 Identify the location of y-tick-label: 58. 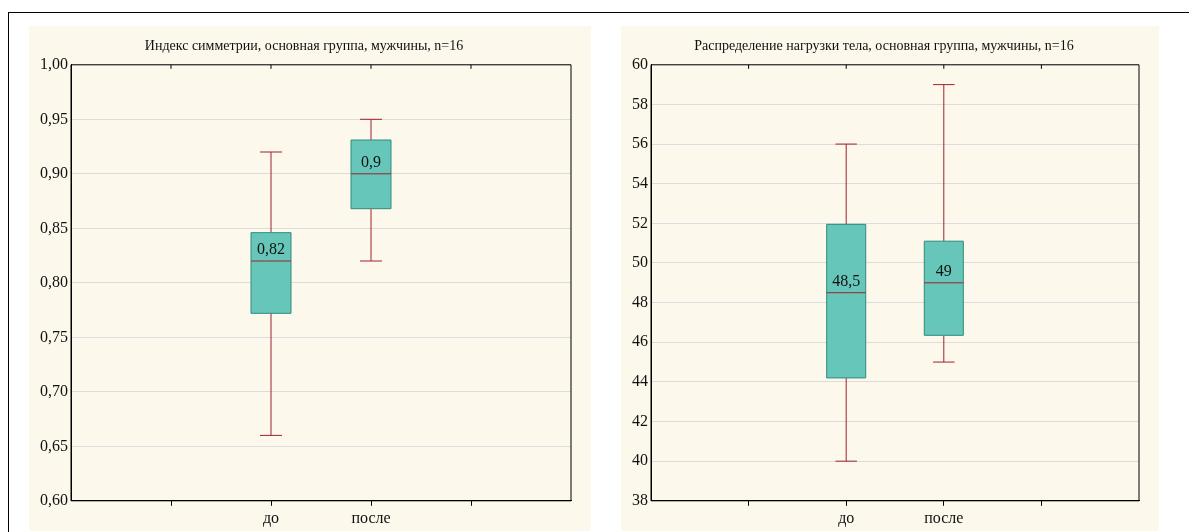
(640, 103).